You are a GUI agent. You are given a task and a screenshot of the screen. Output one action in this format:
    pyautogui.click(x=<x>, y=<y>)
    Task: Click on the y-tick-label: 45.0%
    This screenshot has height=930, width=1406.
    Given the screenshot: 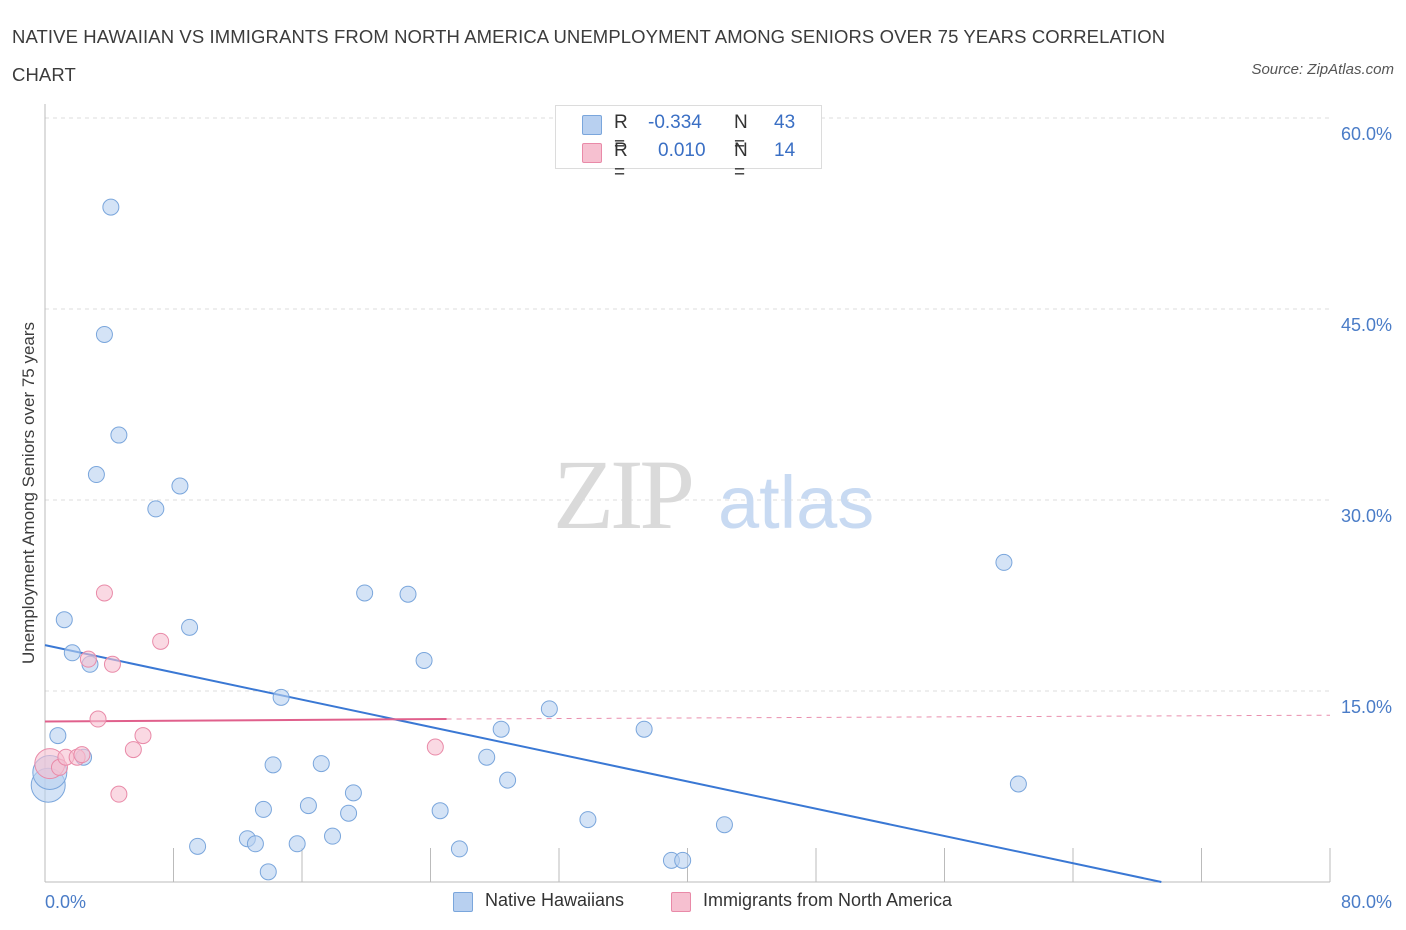 What is the action you would take?
    pyautogui.click(x=1366, y=325)
    